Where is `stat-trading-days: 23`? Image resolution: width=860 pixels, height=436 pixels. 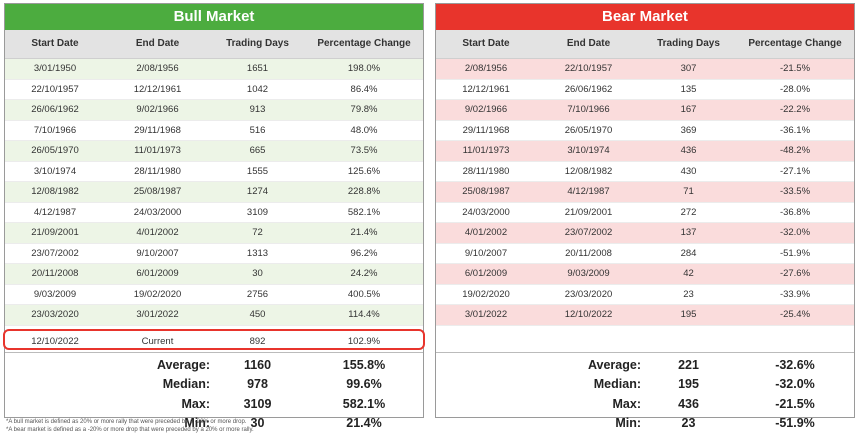 stat-trading-days: 23 is located at coordinates (688, 423).